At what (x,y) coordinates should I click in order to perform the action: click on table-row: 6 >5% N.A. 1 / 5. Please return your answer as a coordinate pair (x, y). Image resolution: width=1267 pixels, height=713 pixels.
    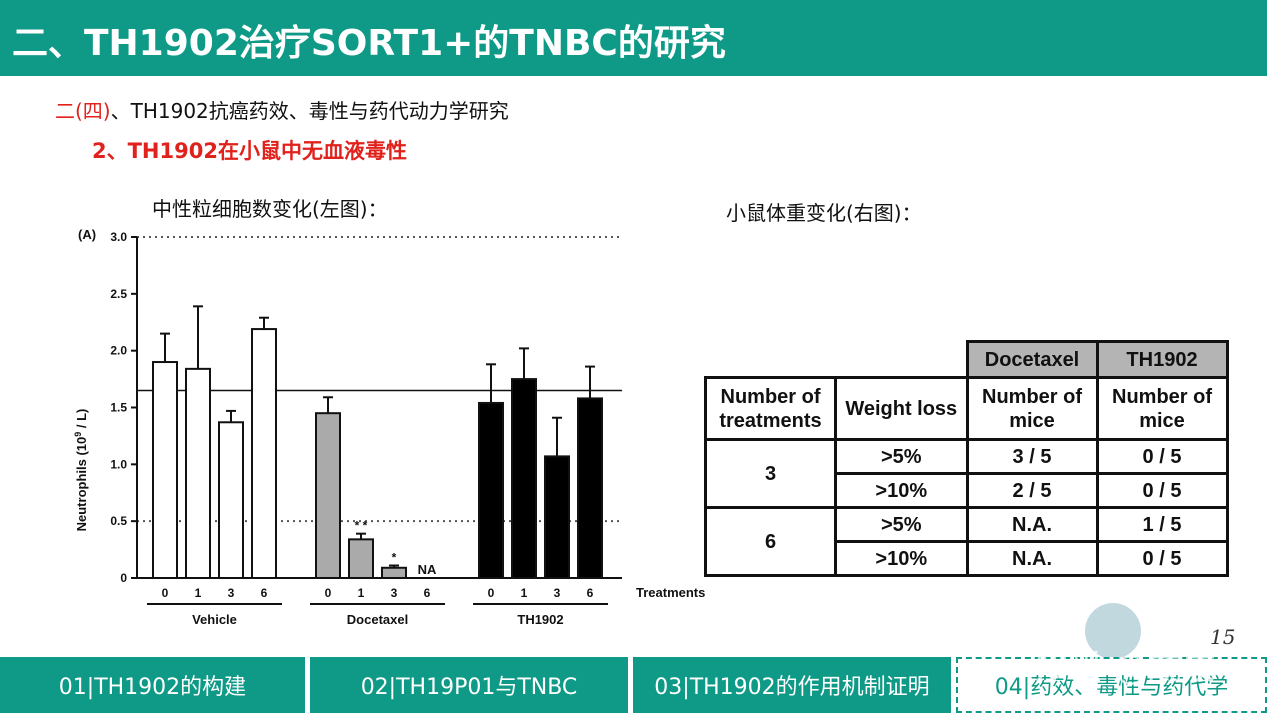
    Looking at the image, I should click on (966, 541).